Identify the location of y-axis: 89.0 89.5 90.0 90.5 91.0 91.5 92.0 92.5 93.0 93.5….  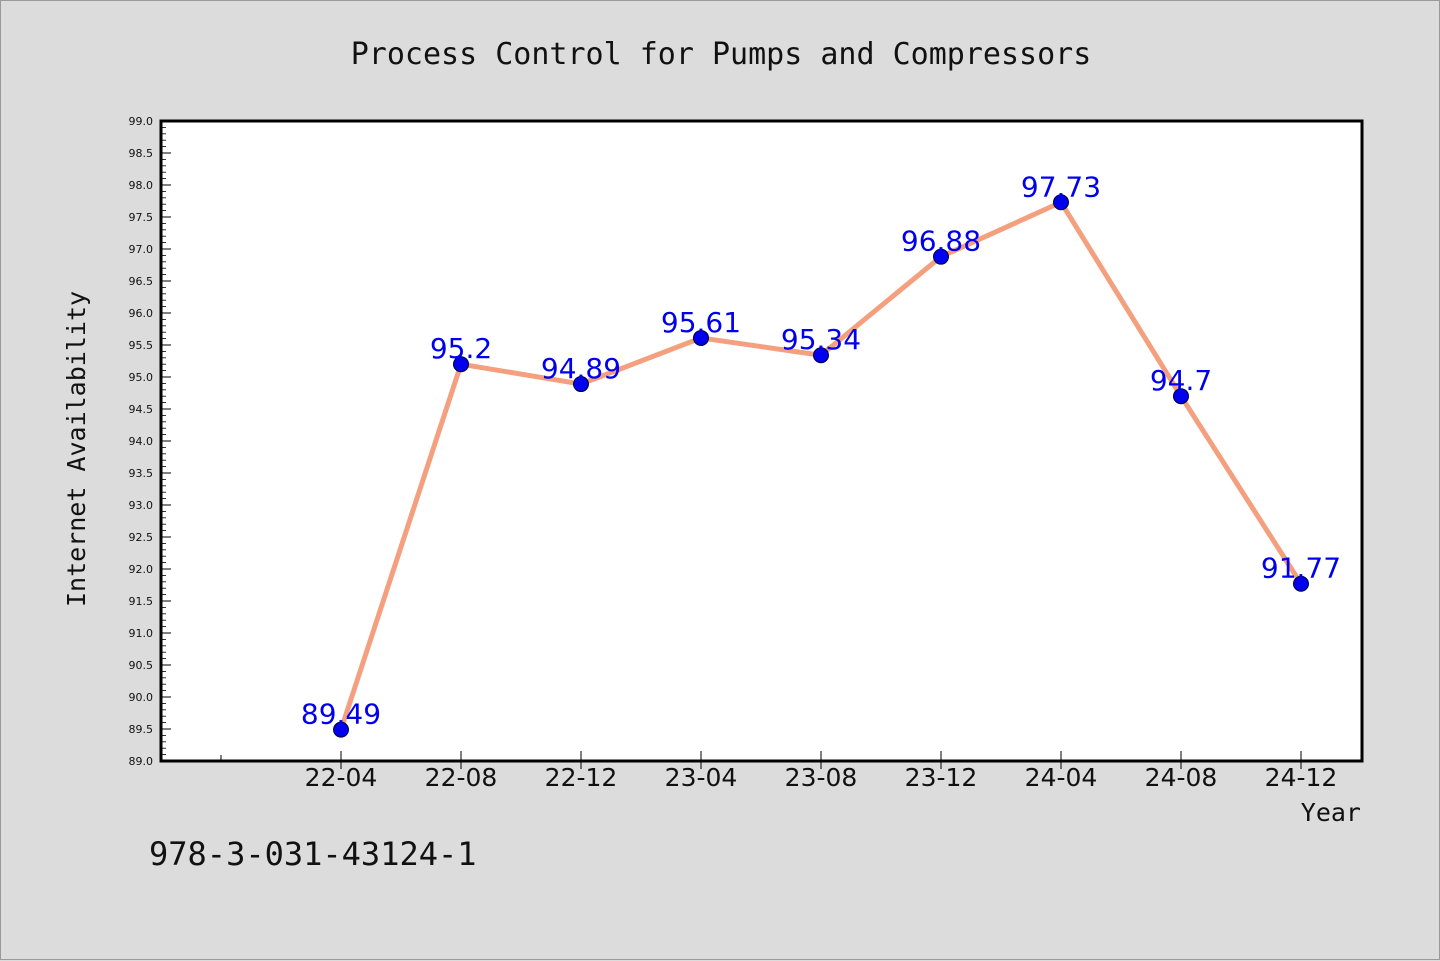
(150, 441).